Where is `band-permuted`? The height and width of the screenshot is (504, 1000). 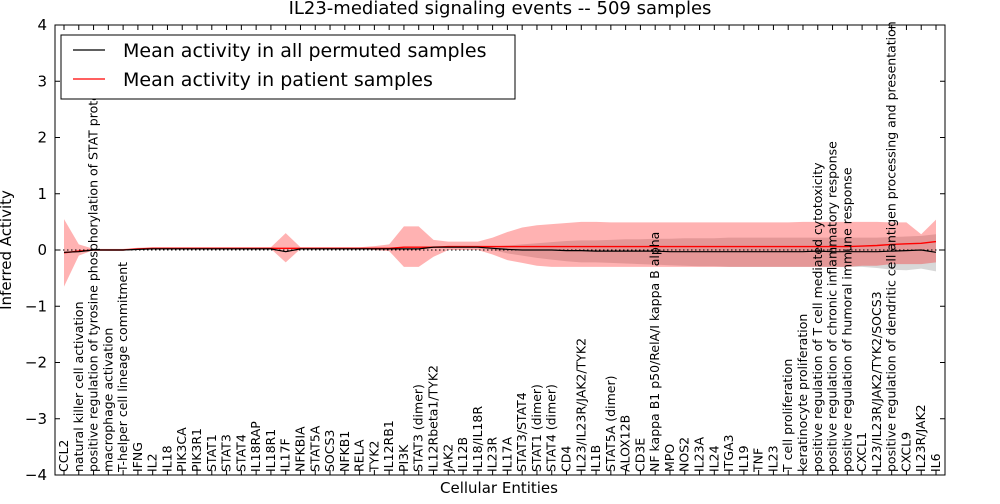
band-permuted is located at coordinates (500, 253).